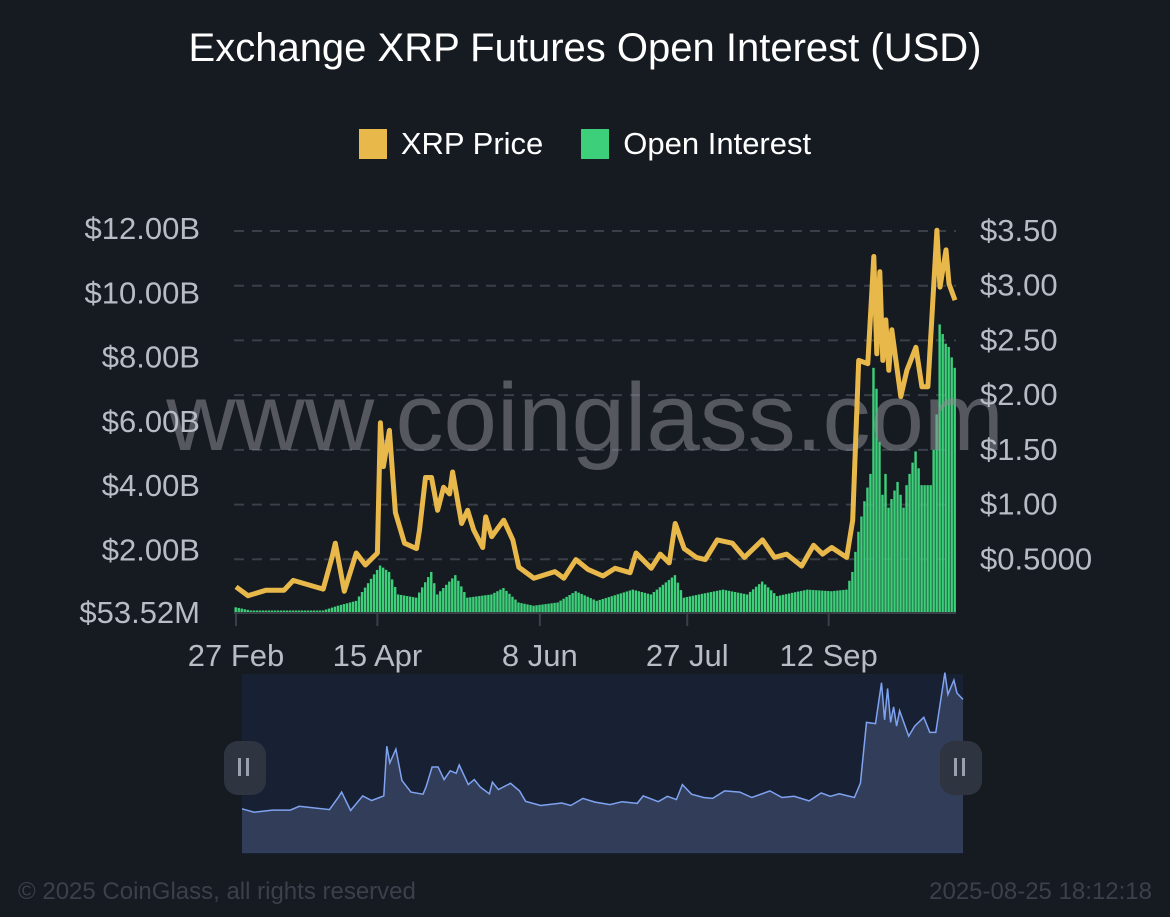 This screenshot has height=917, width=1170. Describe the element at coordinates (595, 144) in the screenshot. I see `legend-swatch-oi` at that location.